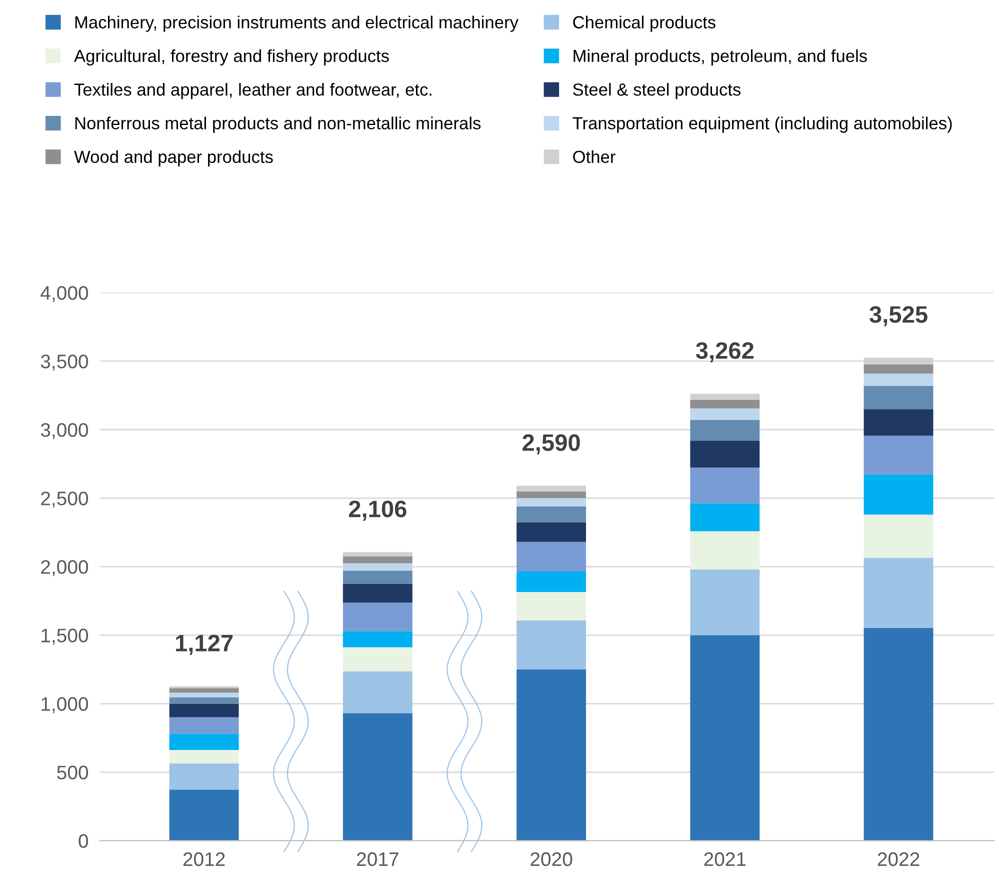 The width and height of the screenshot is (999, 884). I want to click on total-label: 2,590, so click(551, 444).